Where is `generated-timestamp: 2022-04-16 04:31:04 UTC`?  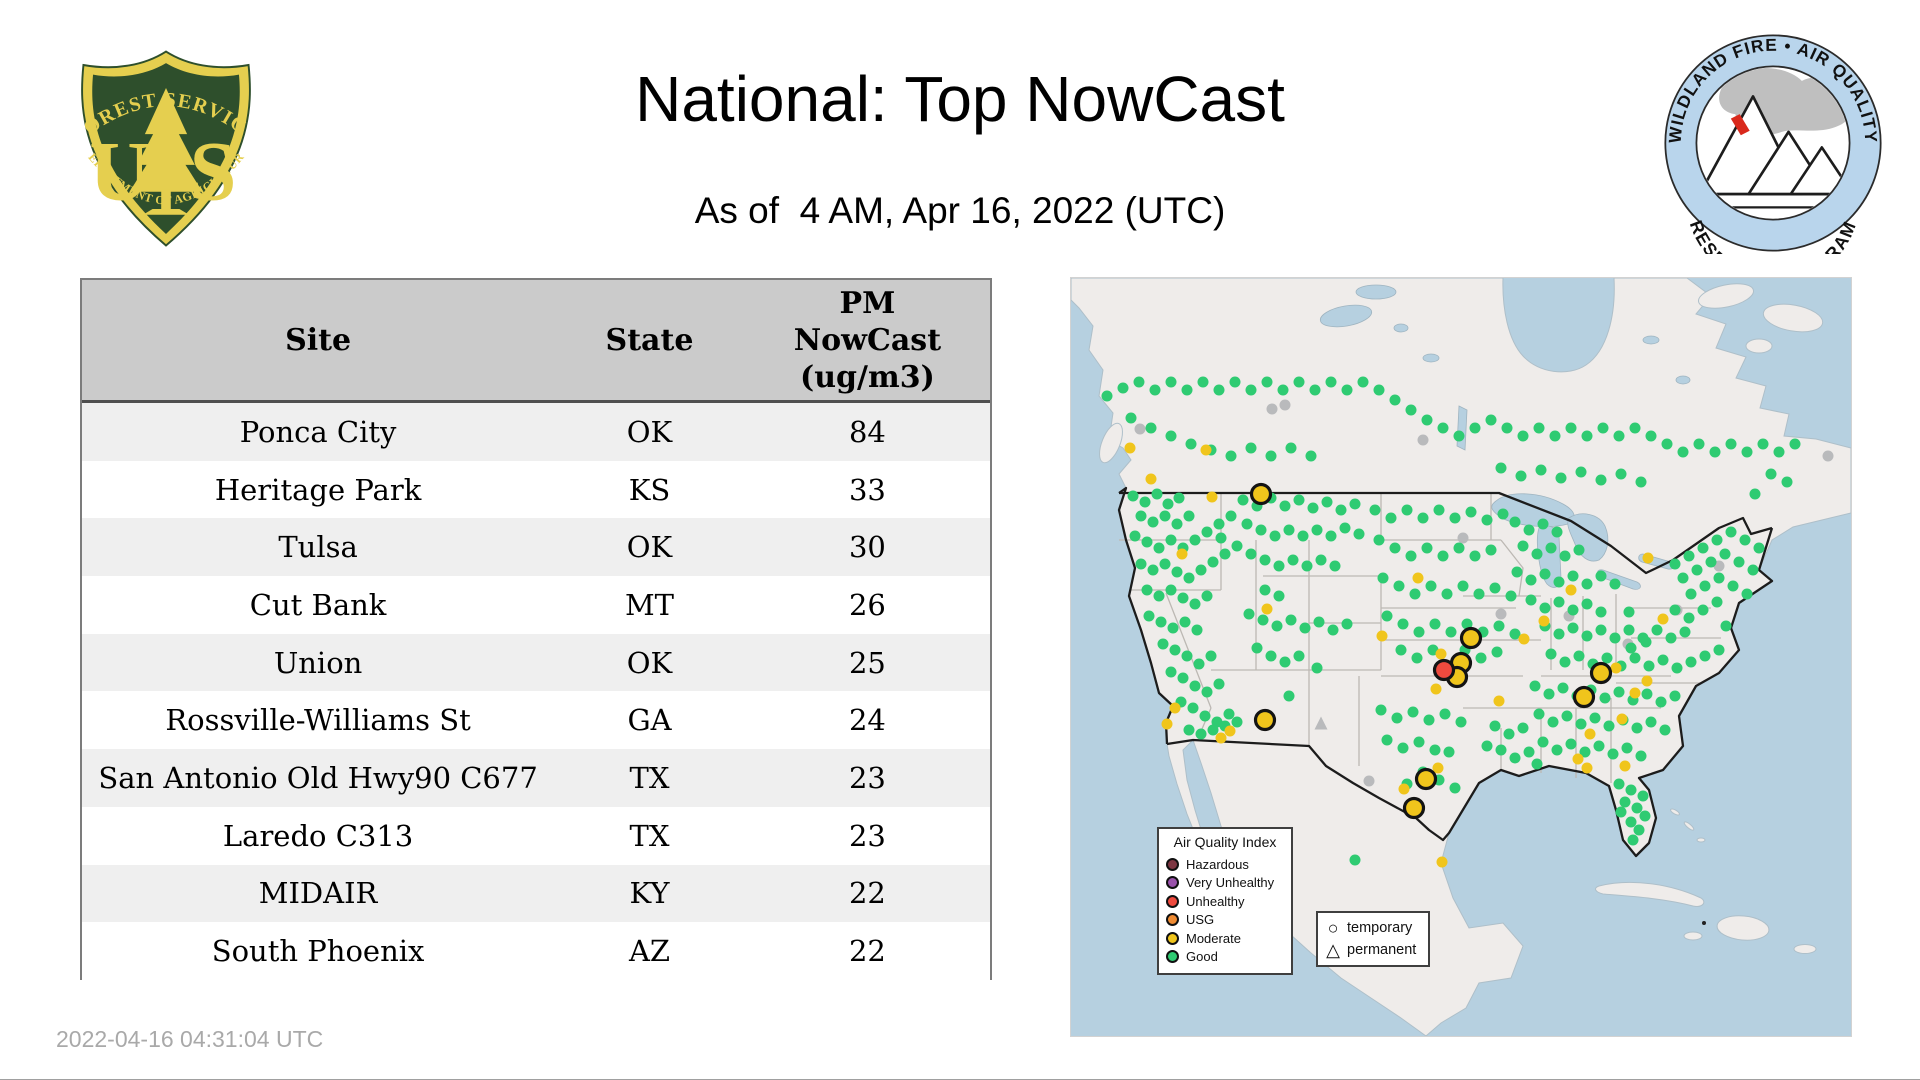
generated-timestamp: 2022-04-16 04:31:04 UTC is located at coordinates (190, 1039).